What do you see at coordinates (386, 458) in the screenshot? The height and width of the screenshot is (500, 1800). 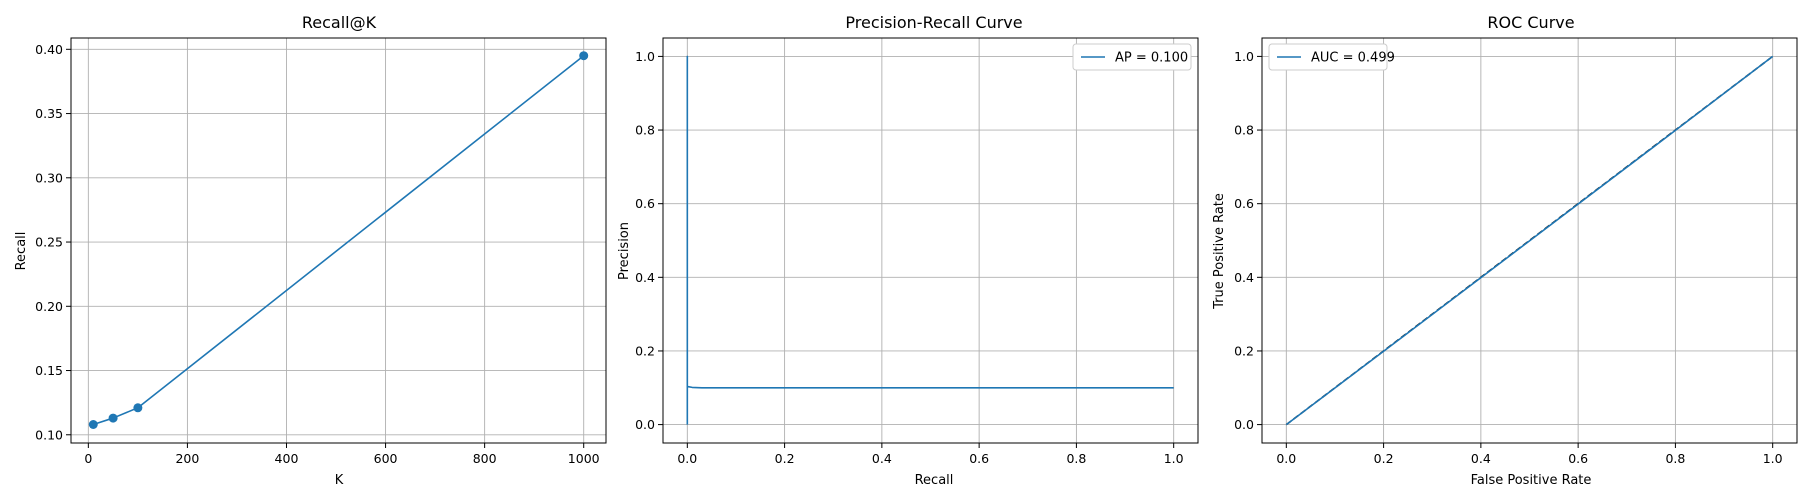 I see `x-tick-label: 600` at bounding box center [386, 458].